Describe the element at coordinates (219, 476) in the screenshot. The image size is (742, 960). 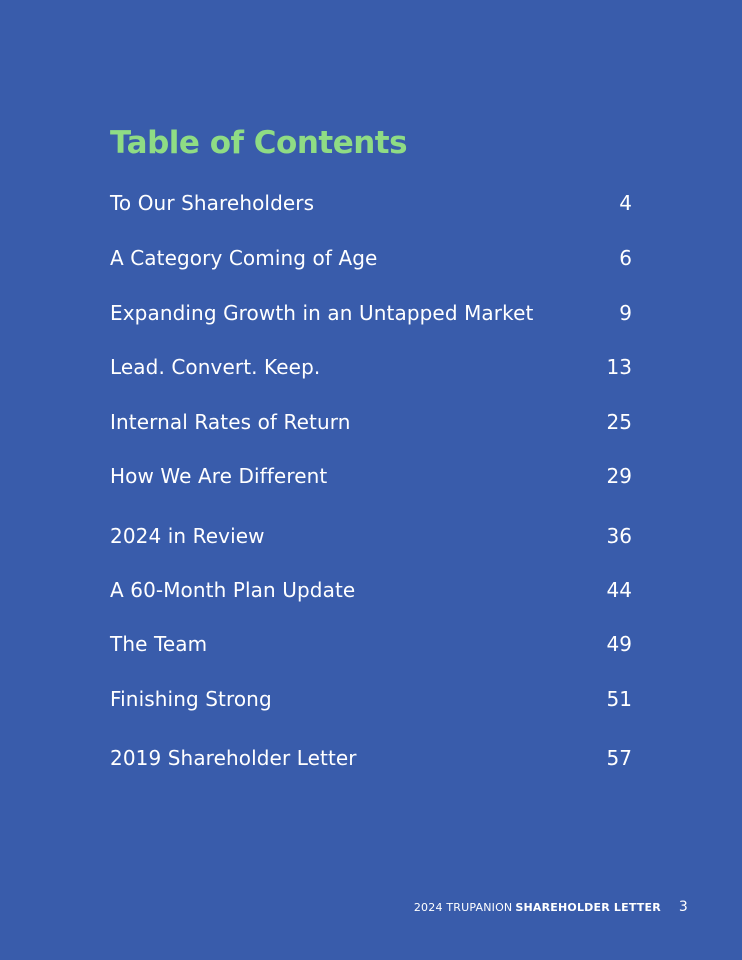
I see `toc-entry-label: How We Are Different` at that location.